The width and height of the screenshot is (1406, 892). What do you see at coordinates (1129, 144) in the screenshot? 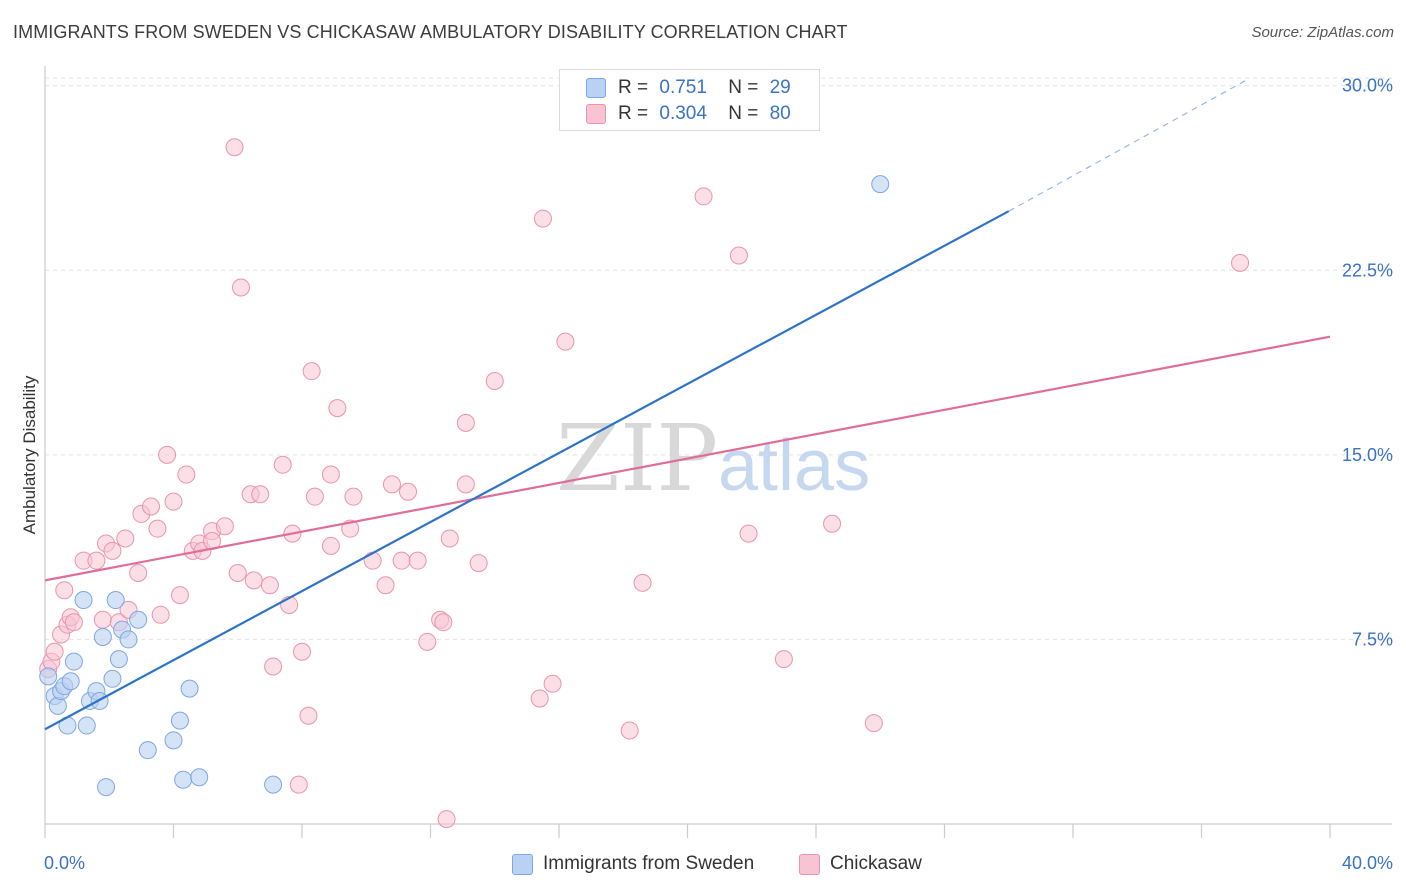
I see `sweden-trend-extension` at bounding box center [1129, 144].